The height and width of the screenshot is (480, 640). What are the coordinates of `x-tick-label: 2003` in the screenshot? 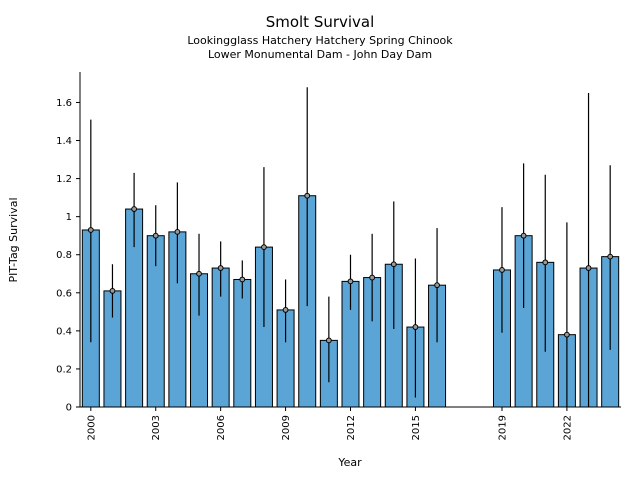 It's located at (156, 427).